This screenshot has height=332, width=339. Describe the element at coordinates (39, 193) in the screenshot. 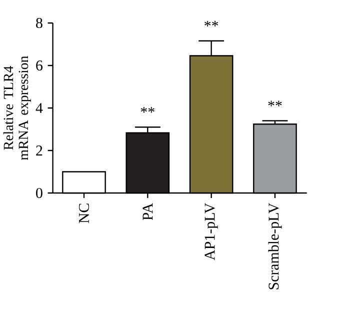

I see `y-tick-label: 0` at that location.